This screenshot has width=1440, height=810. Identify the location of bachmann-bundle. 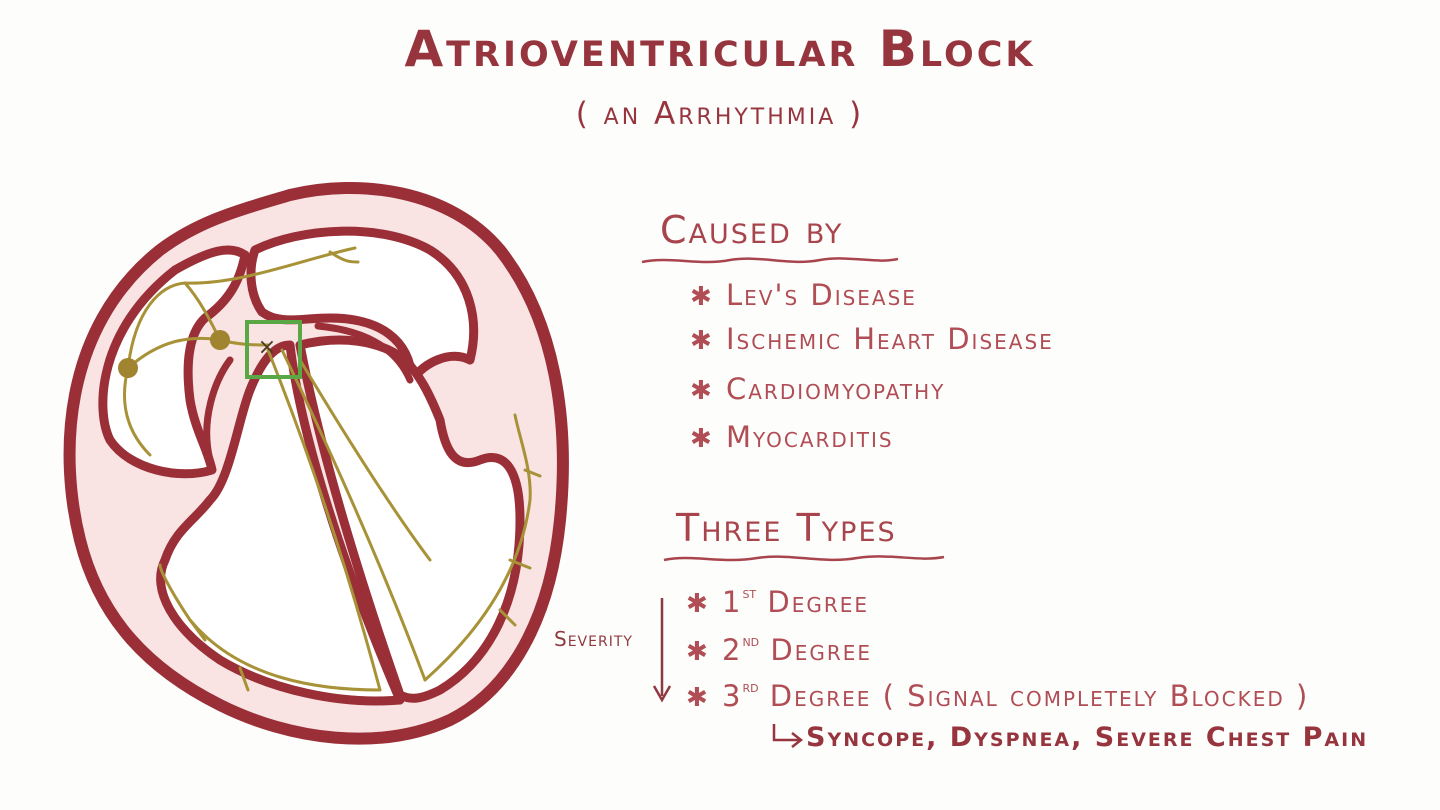
(270, 265).